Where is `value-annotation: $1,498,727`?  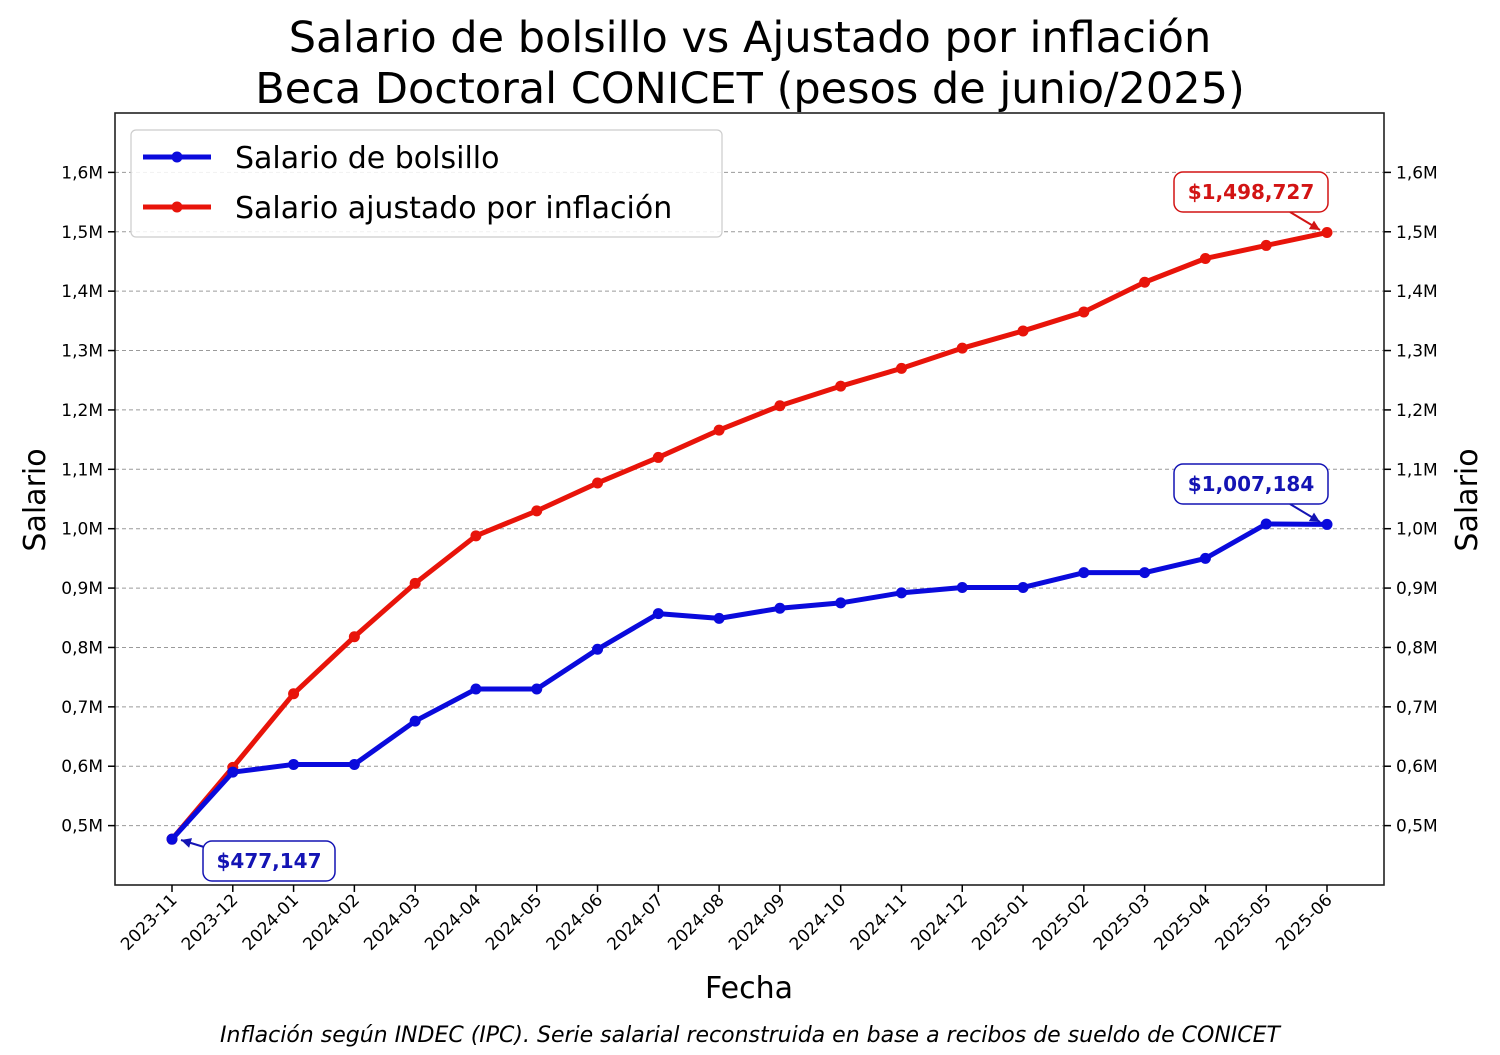 value-annotation: $1,498,727 is located at coordinates (1251, 201).